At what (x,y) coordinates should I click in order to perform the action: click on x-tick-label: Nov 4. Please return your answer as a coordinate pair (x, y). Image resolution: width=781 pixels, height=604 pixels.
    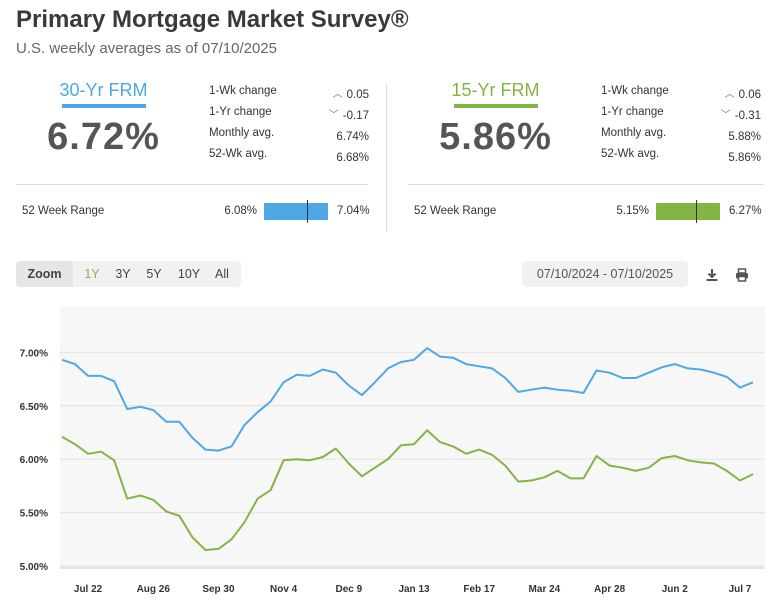
    Looking at the image, I should click on (284, 589).